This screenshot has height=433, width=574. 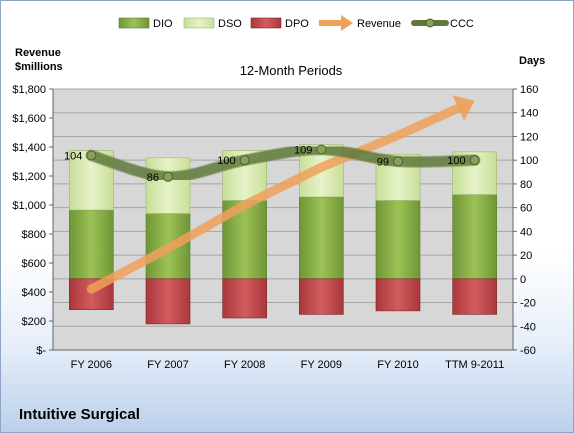 I want to click on right-tick-label-4: 20, so click(x=526, y=256).